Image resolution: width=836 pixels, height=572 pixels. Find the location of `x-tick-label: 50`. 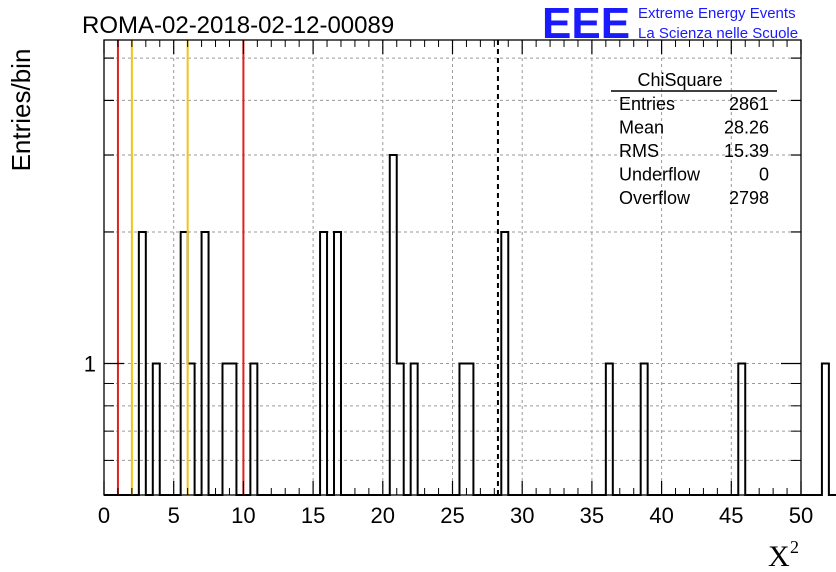

x-tick-label: 50 is located at coordinates (801, 515).